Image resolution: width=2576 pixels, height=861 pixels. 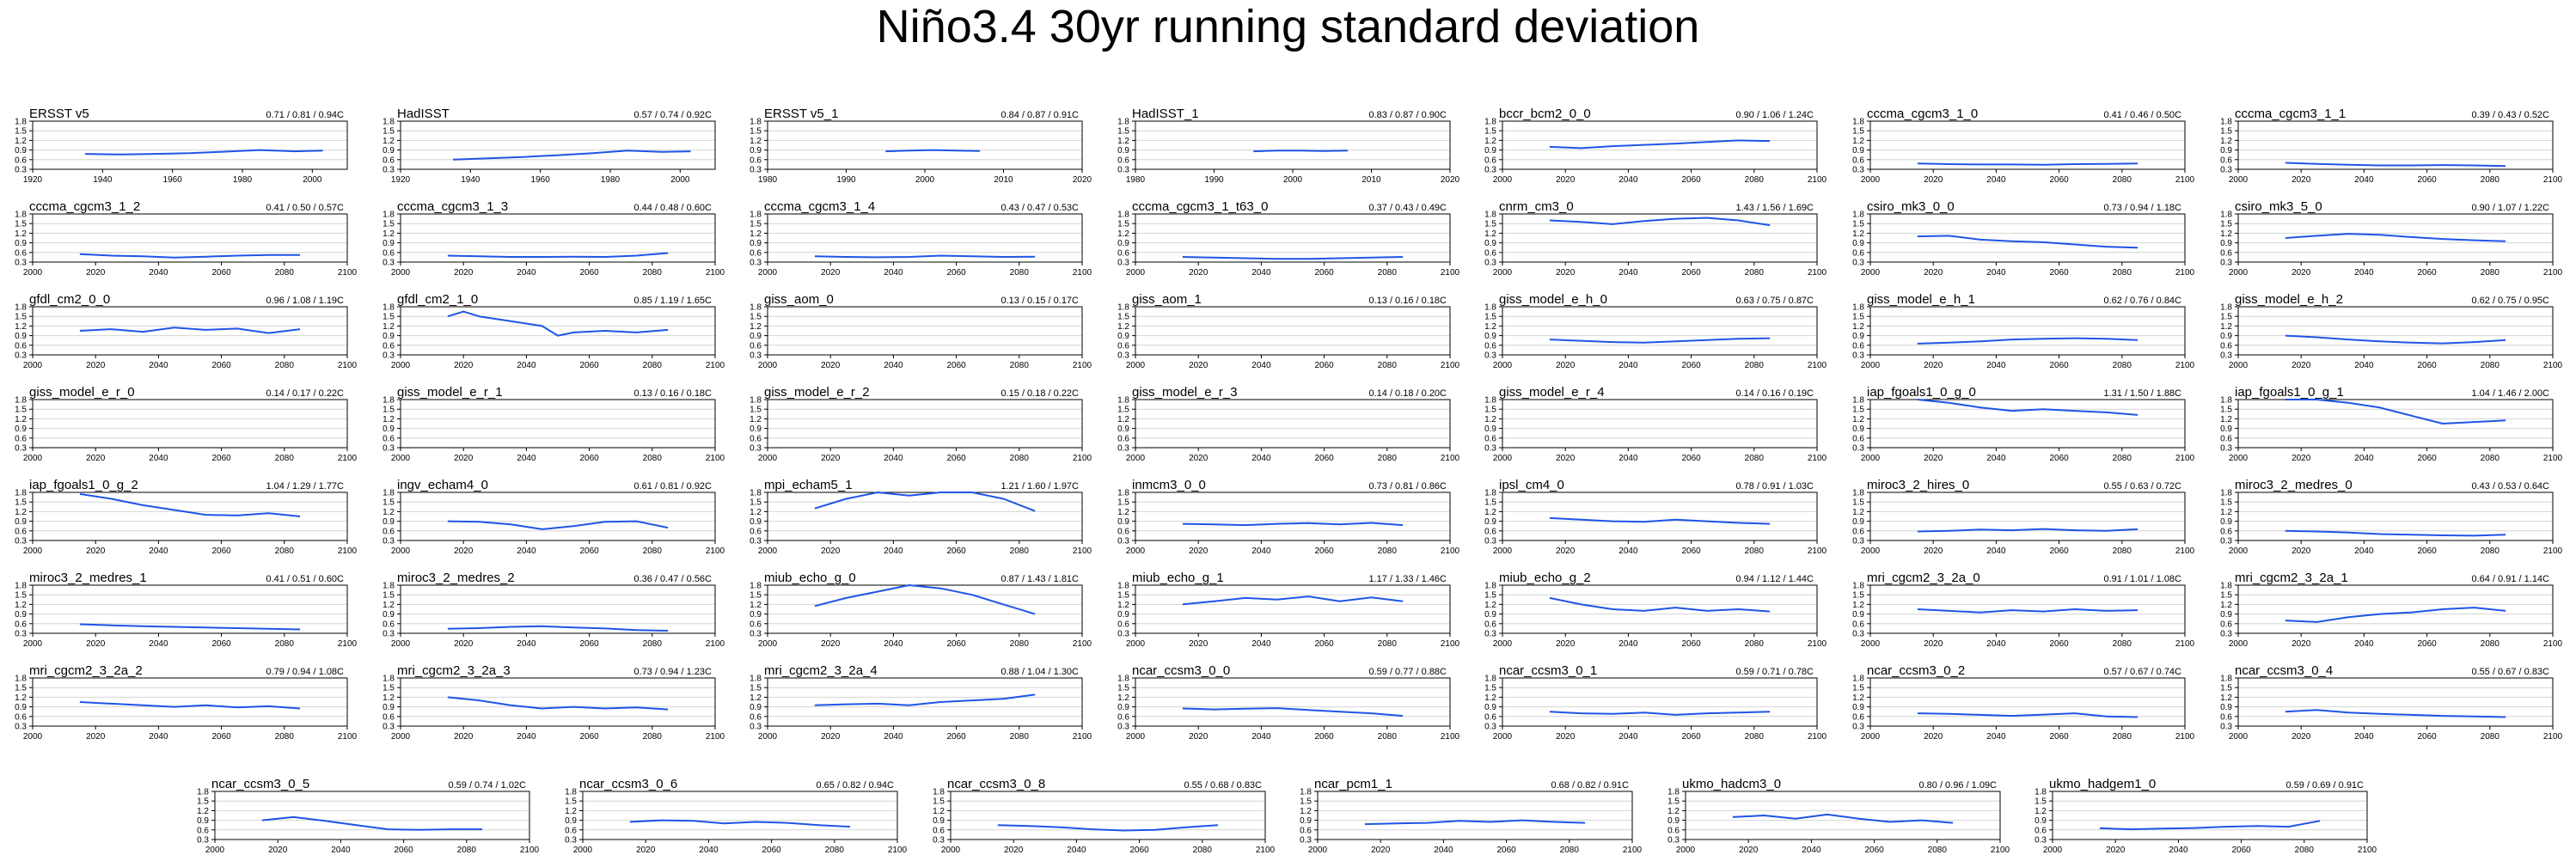 I want to click on panel-title: ncar_pcm1_1, so click(x=1353, y=784).